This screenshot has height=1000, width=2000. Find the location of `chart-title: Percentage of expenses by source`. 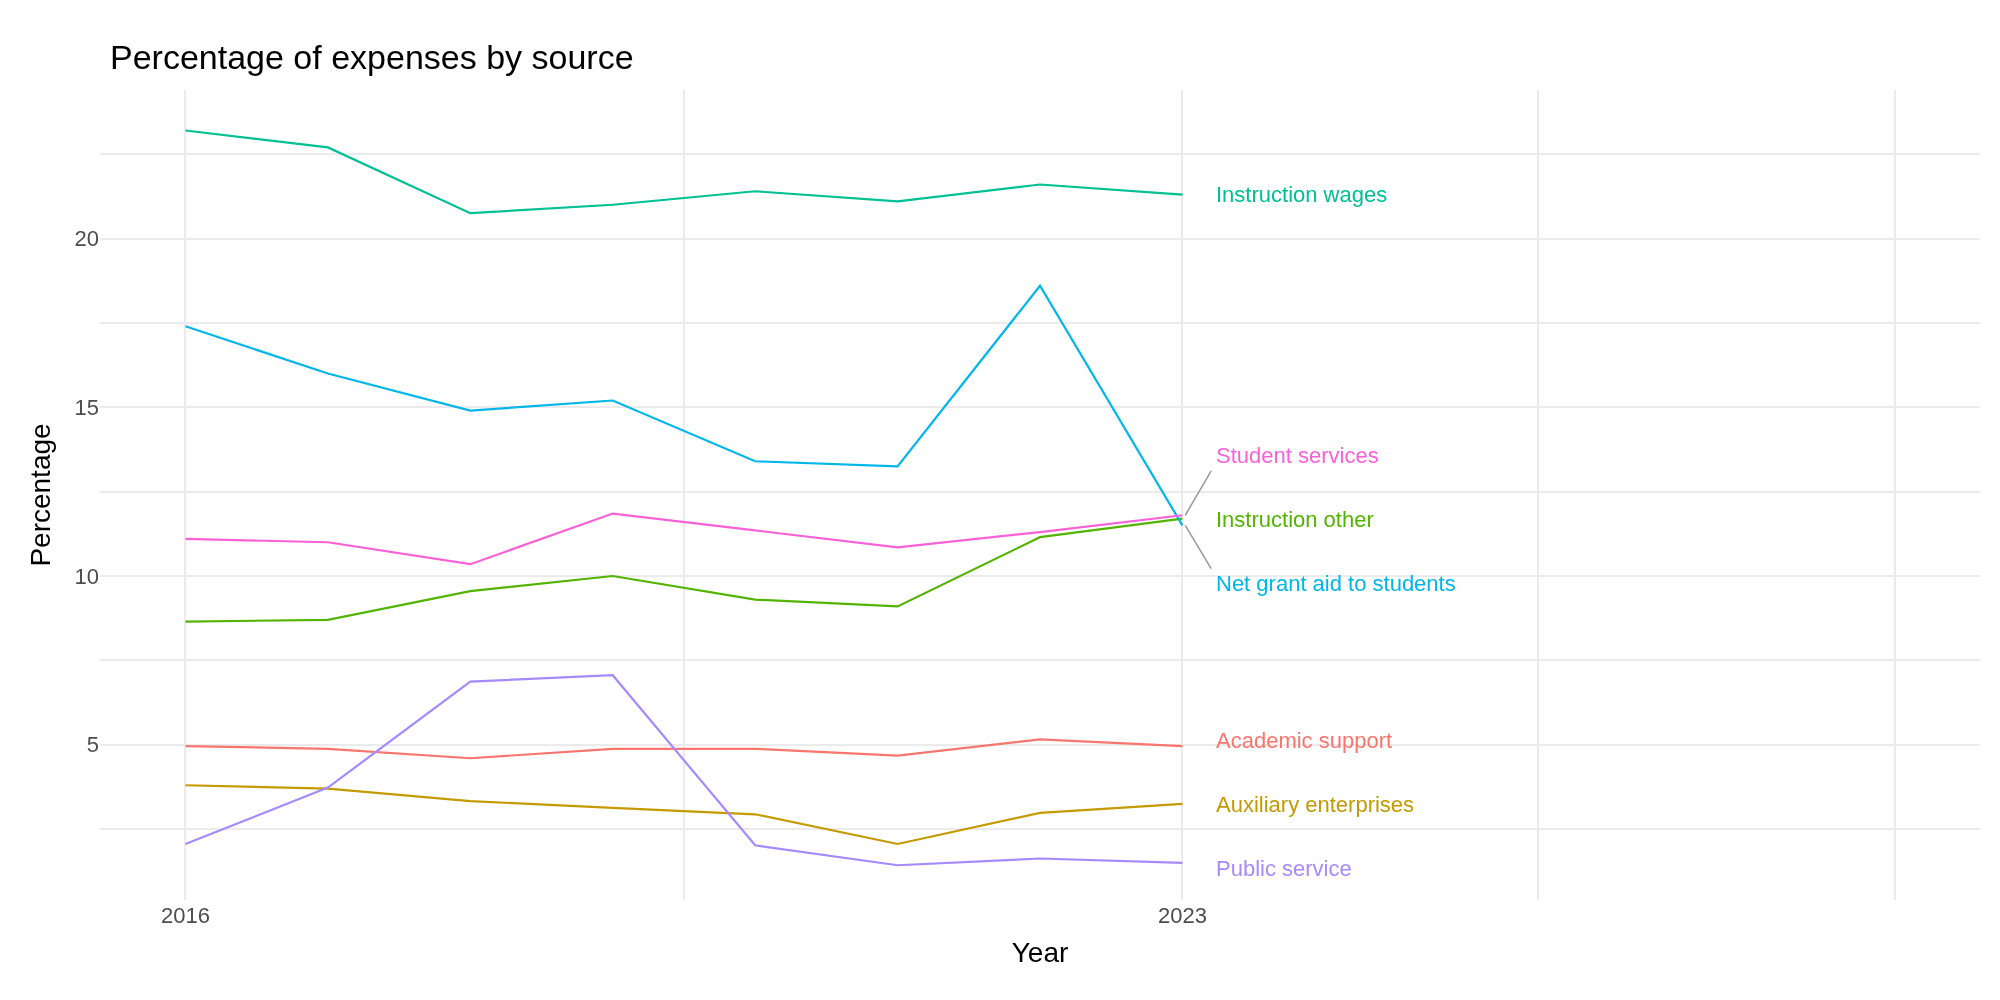

chart-title: Percentage of expenses by source is located at coordinates (372, 56).